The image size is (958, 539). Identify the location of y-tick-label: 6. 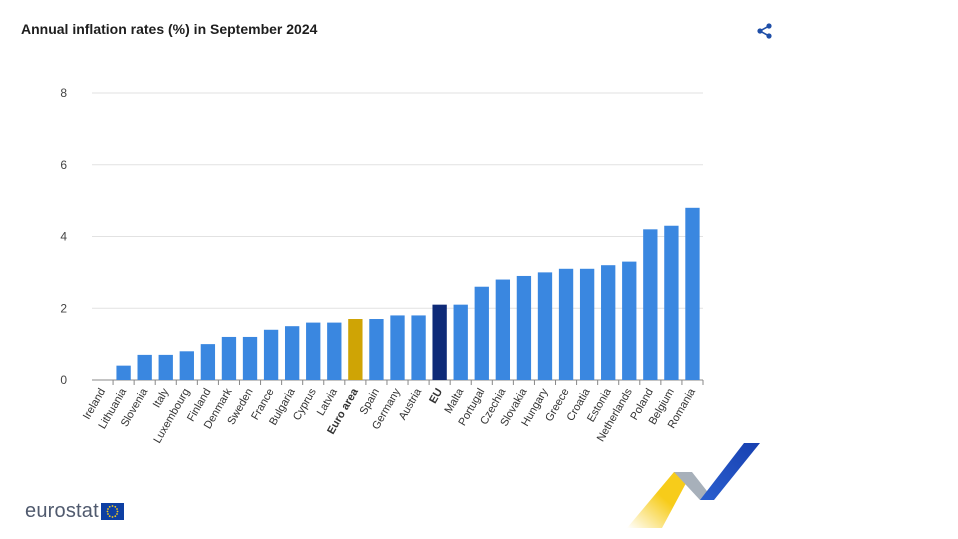
(63, 165).